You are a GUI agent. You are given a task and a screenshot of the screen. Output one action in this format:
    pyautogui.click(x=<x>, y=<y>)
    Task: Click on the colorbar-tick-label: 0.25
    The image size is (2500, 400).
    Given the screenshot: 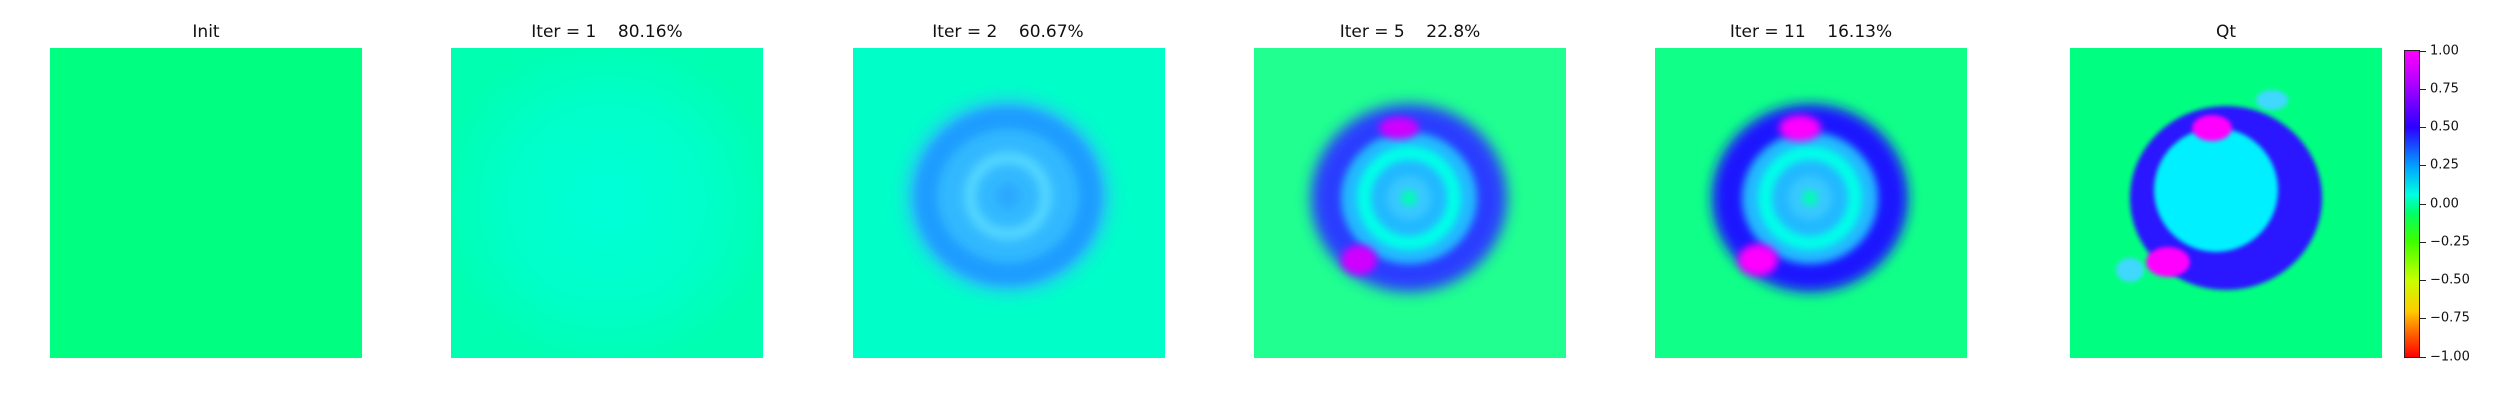 What is the action you would take?
    pyautogui.click(x=2444, y=165)
    